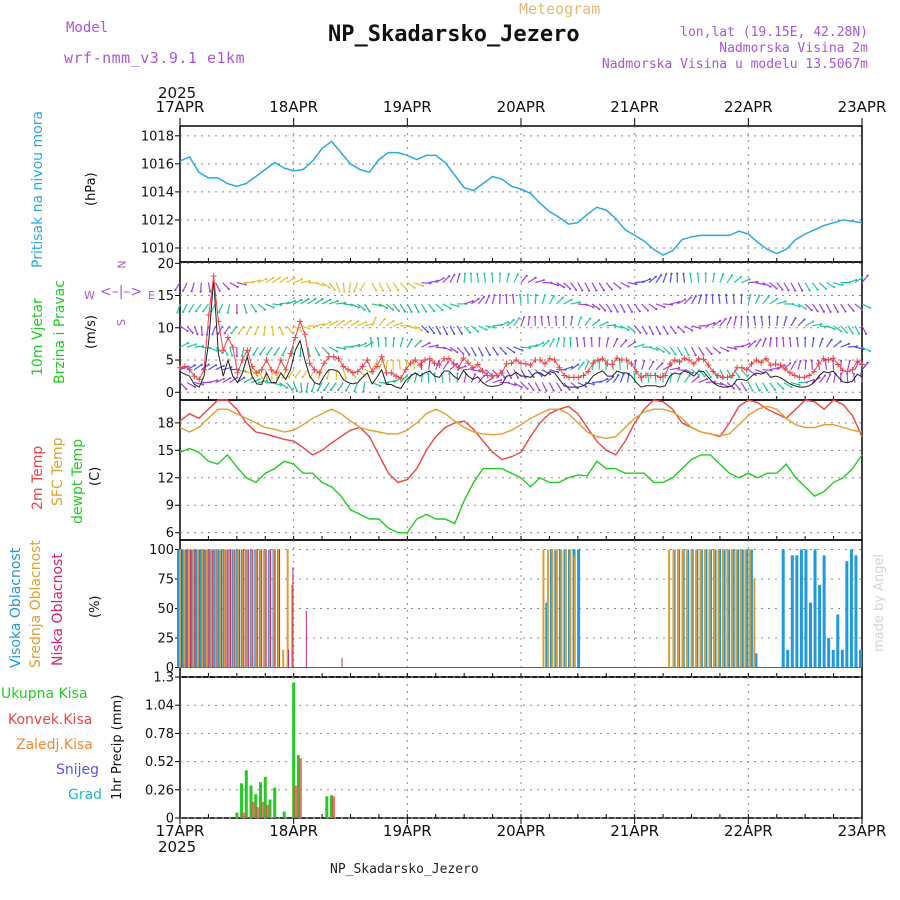 This screenshot has height=900, width=900. I want to click on y-tick-label: 0, so click(170, 668).